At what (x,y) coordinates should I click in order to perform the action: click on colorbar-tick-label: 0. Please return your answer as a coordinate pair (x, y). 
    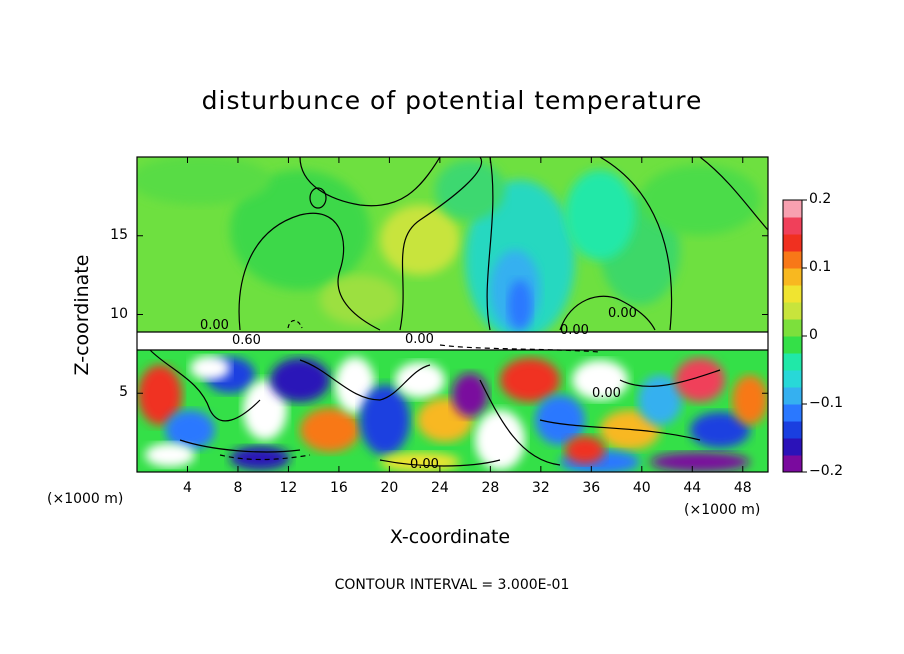
    Looking at the image, I should click on (813, 335).